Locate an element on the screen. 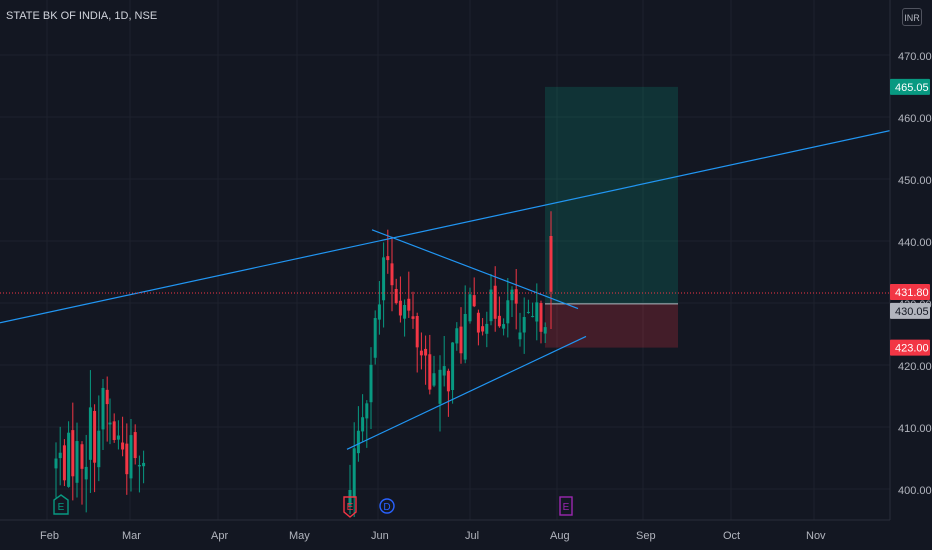 Image resolution: width=932 pixels, height=550 pixels. time-tick-label: Oct is located at coordinates (731, 536).